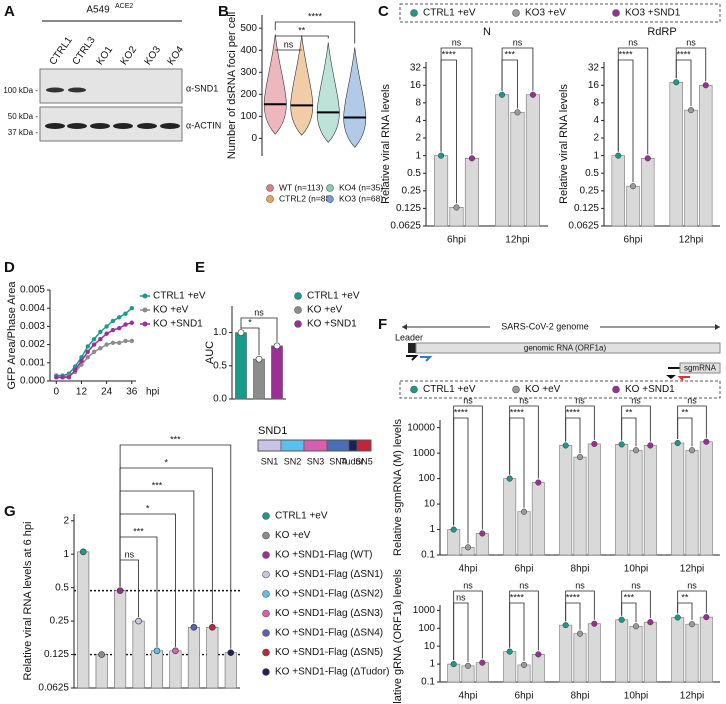  What do you see at coordinates (338, 461) in the screenshot?
I see `domain-label: SN4` at bounding box center [338, 461].